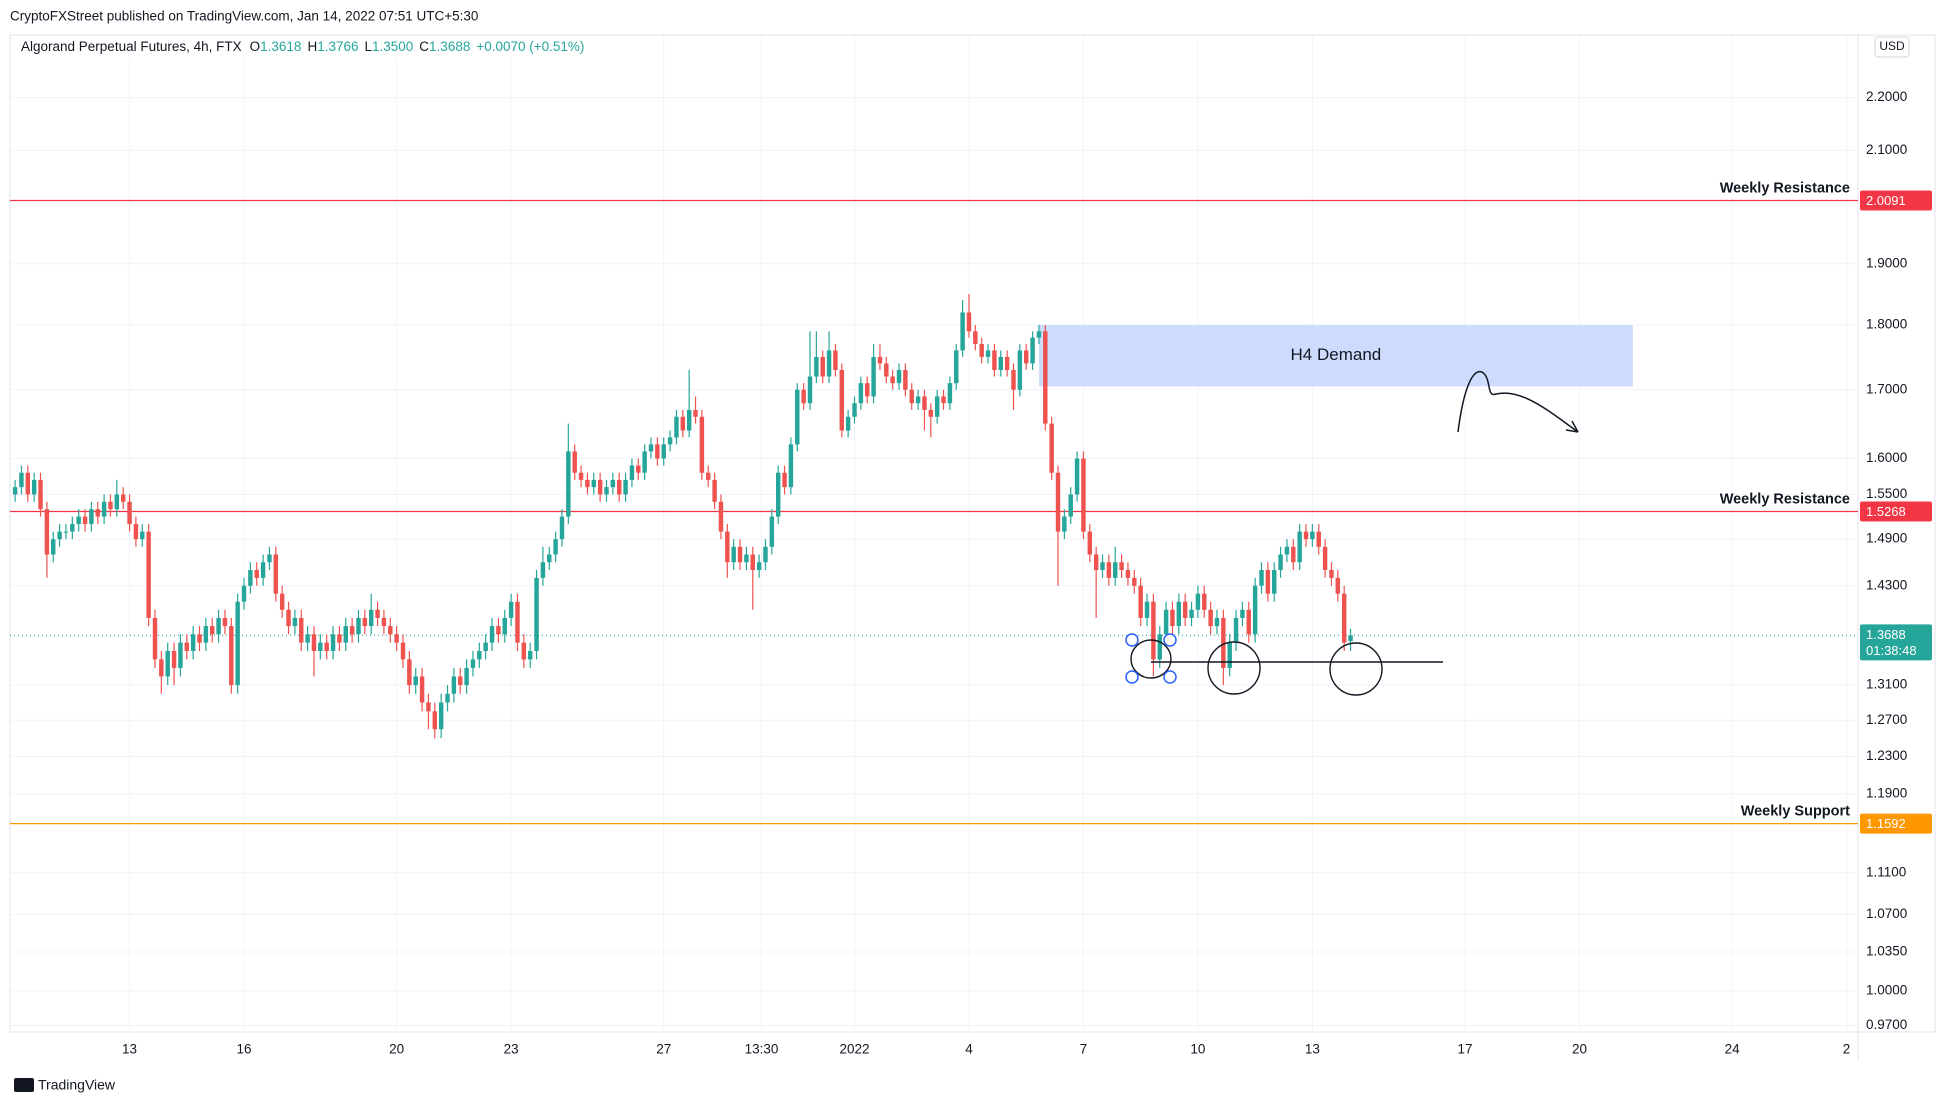 The image size is (1941, 1103). I want to click on zone-label: H4 Demand, so click(1336, 354).